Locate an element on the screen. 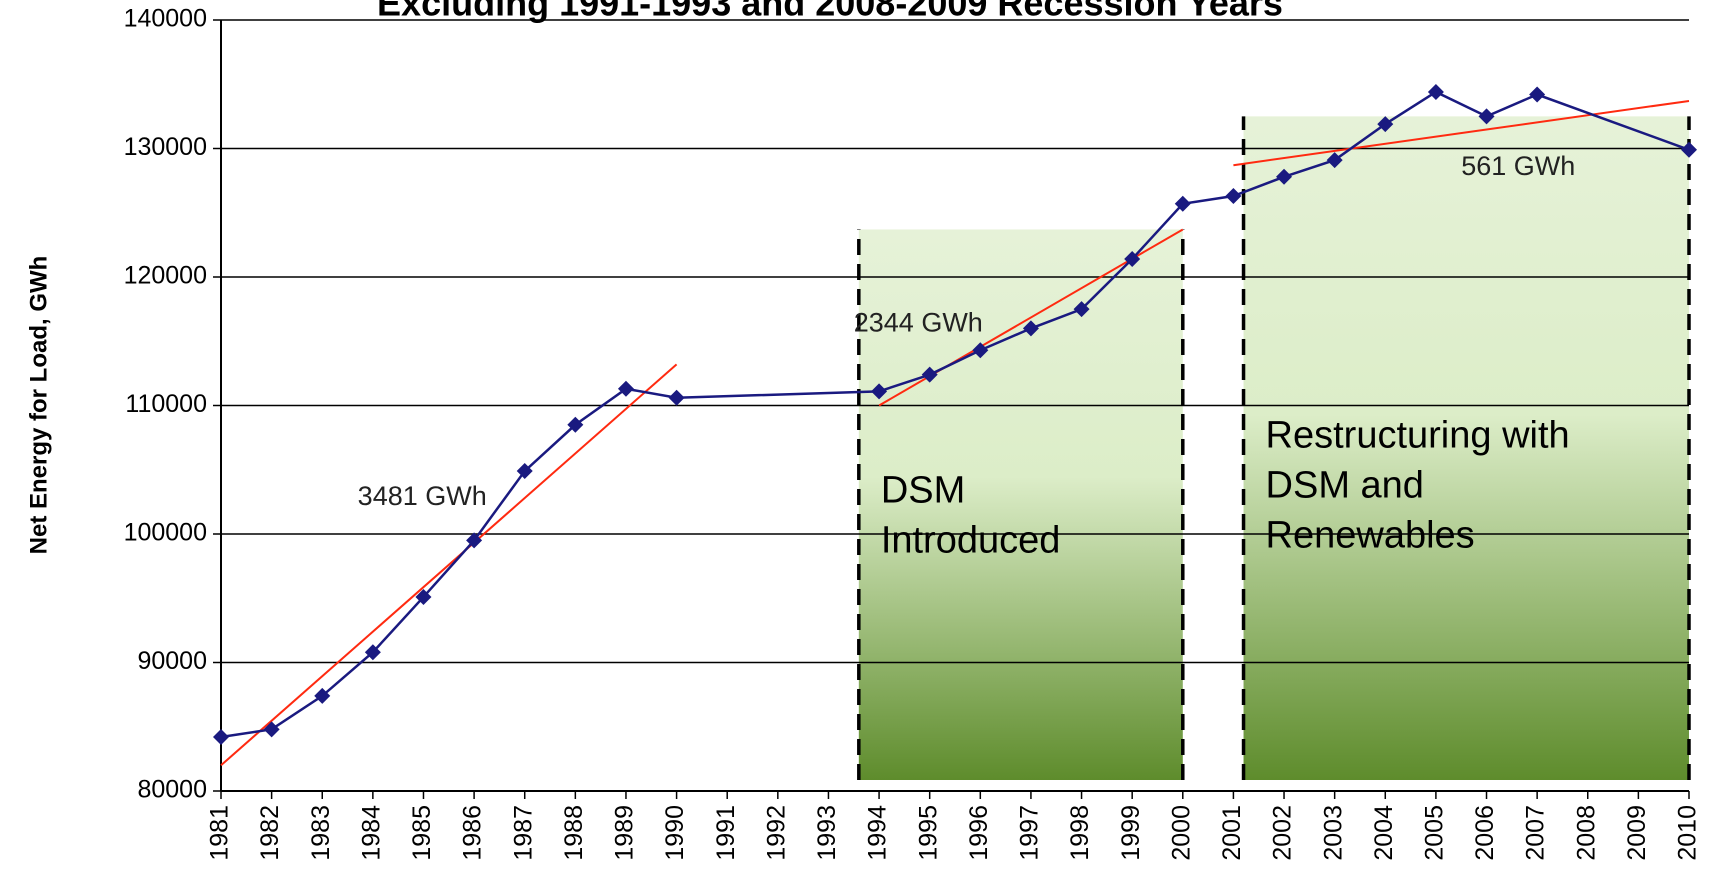 This screenshot has height=877, width=1709. x-tick-label: 1985 is located at coordinates (422, 833).